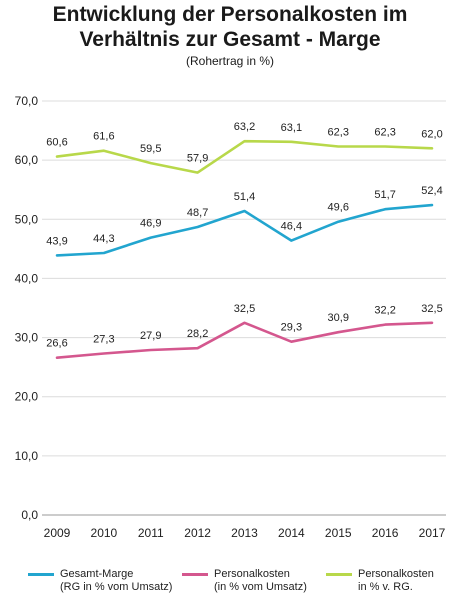 Image resolution: width=460 pixels, height=600 pixels. What do you see at coordinates (97, 574) in the screenshot?
I see `legend-label-gesamt-line1: Gesamt-Marge` at bounding box center [97, 574].